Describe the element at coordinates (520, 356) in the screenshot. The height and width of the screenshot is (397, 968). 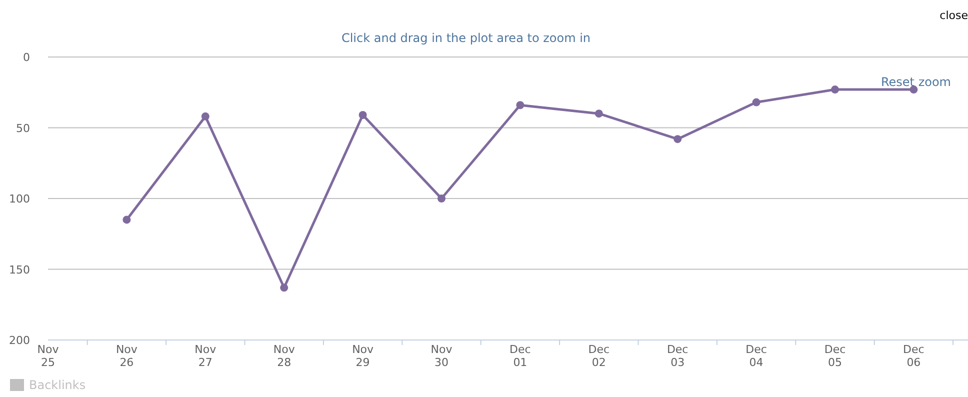
I see `x-tick-label: Dec 01` at that location.